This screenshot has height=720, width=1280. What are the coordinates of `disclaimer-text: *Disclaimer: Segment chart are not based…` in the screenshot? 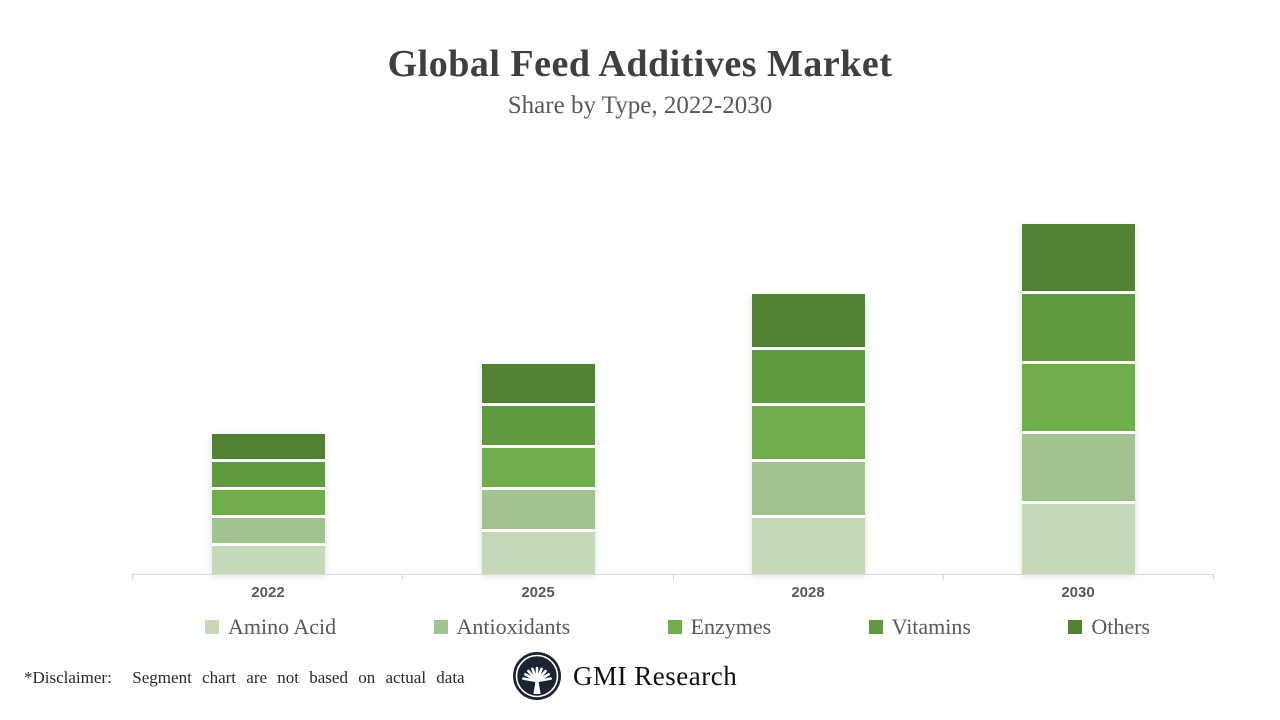 It's located at (244, 677).